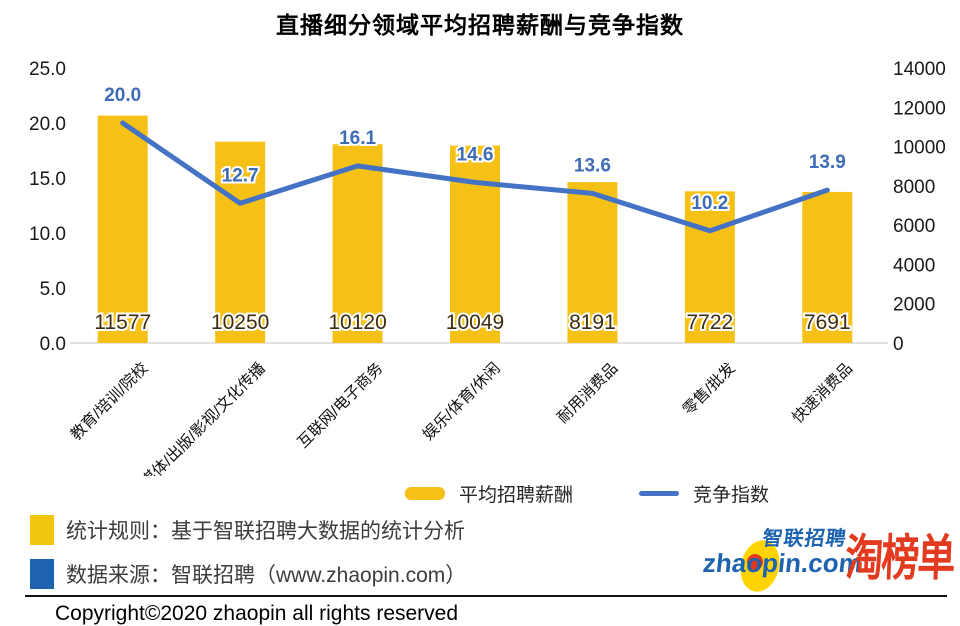  Describe the element at coordinates (709, 389) in the screenshot. I see `category-label: 零售/批发` at that location.